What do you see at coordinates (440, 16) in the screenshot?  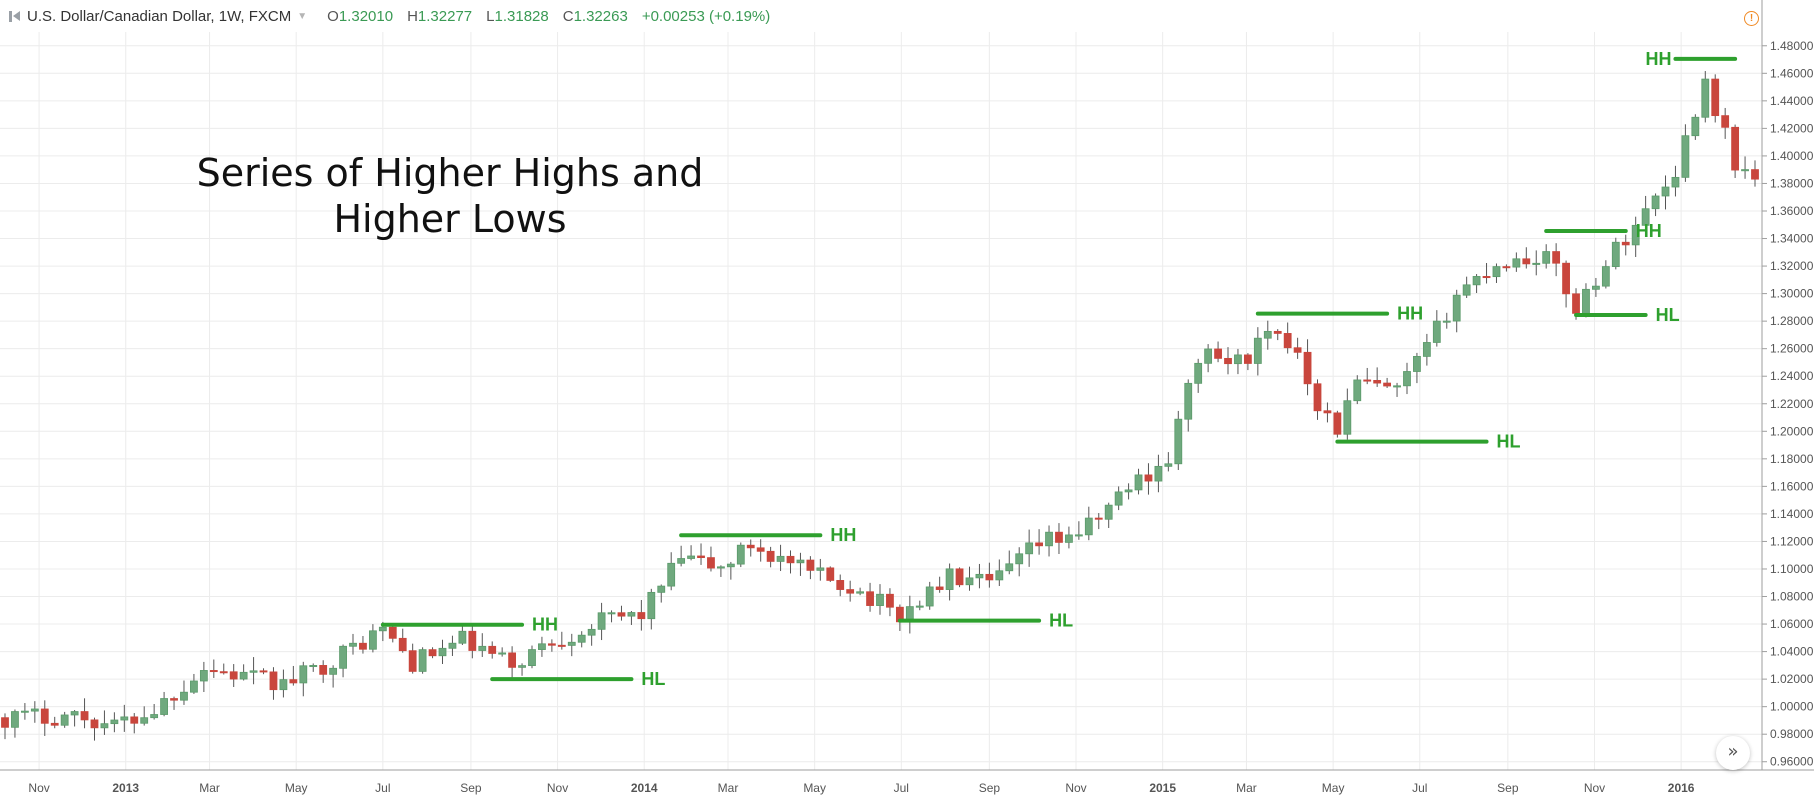 I see `high-value: H1.32277` at bounding box center [440, 16].